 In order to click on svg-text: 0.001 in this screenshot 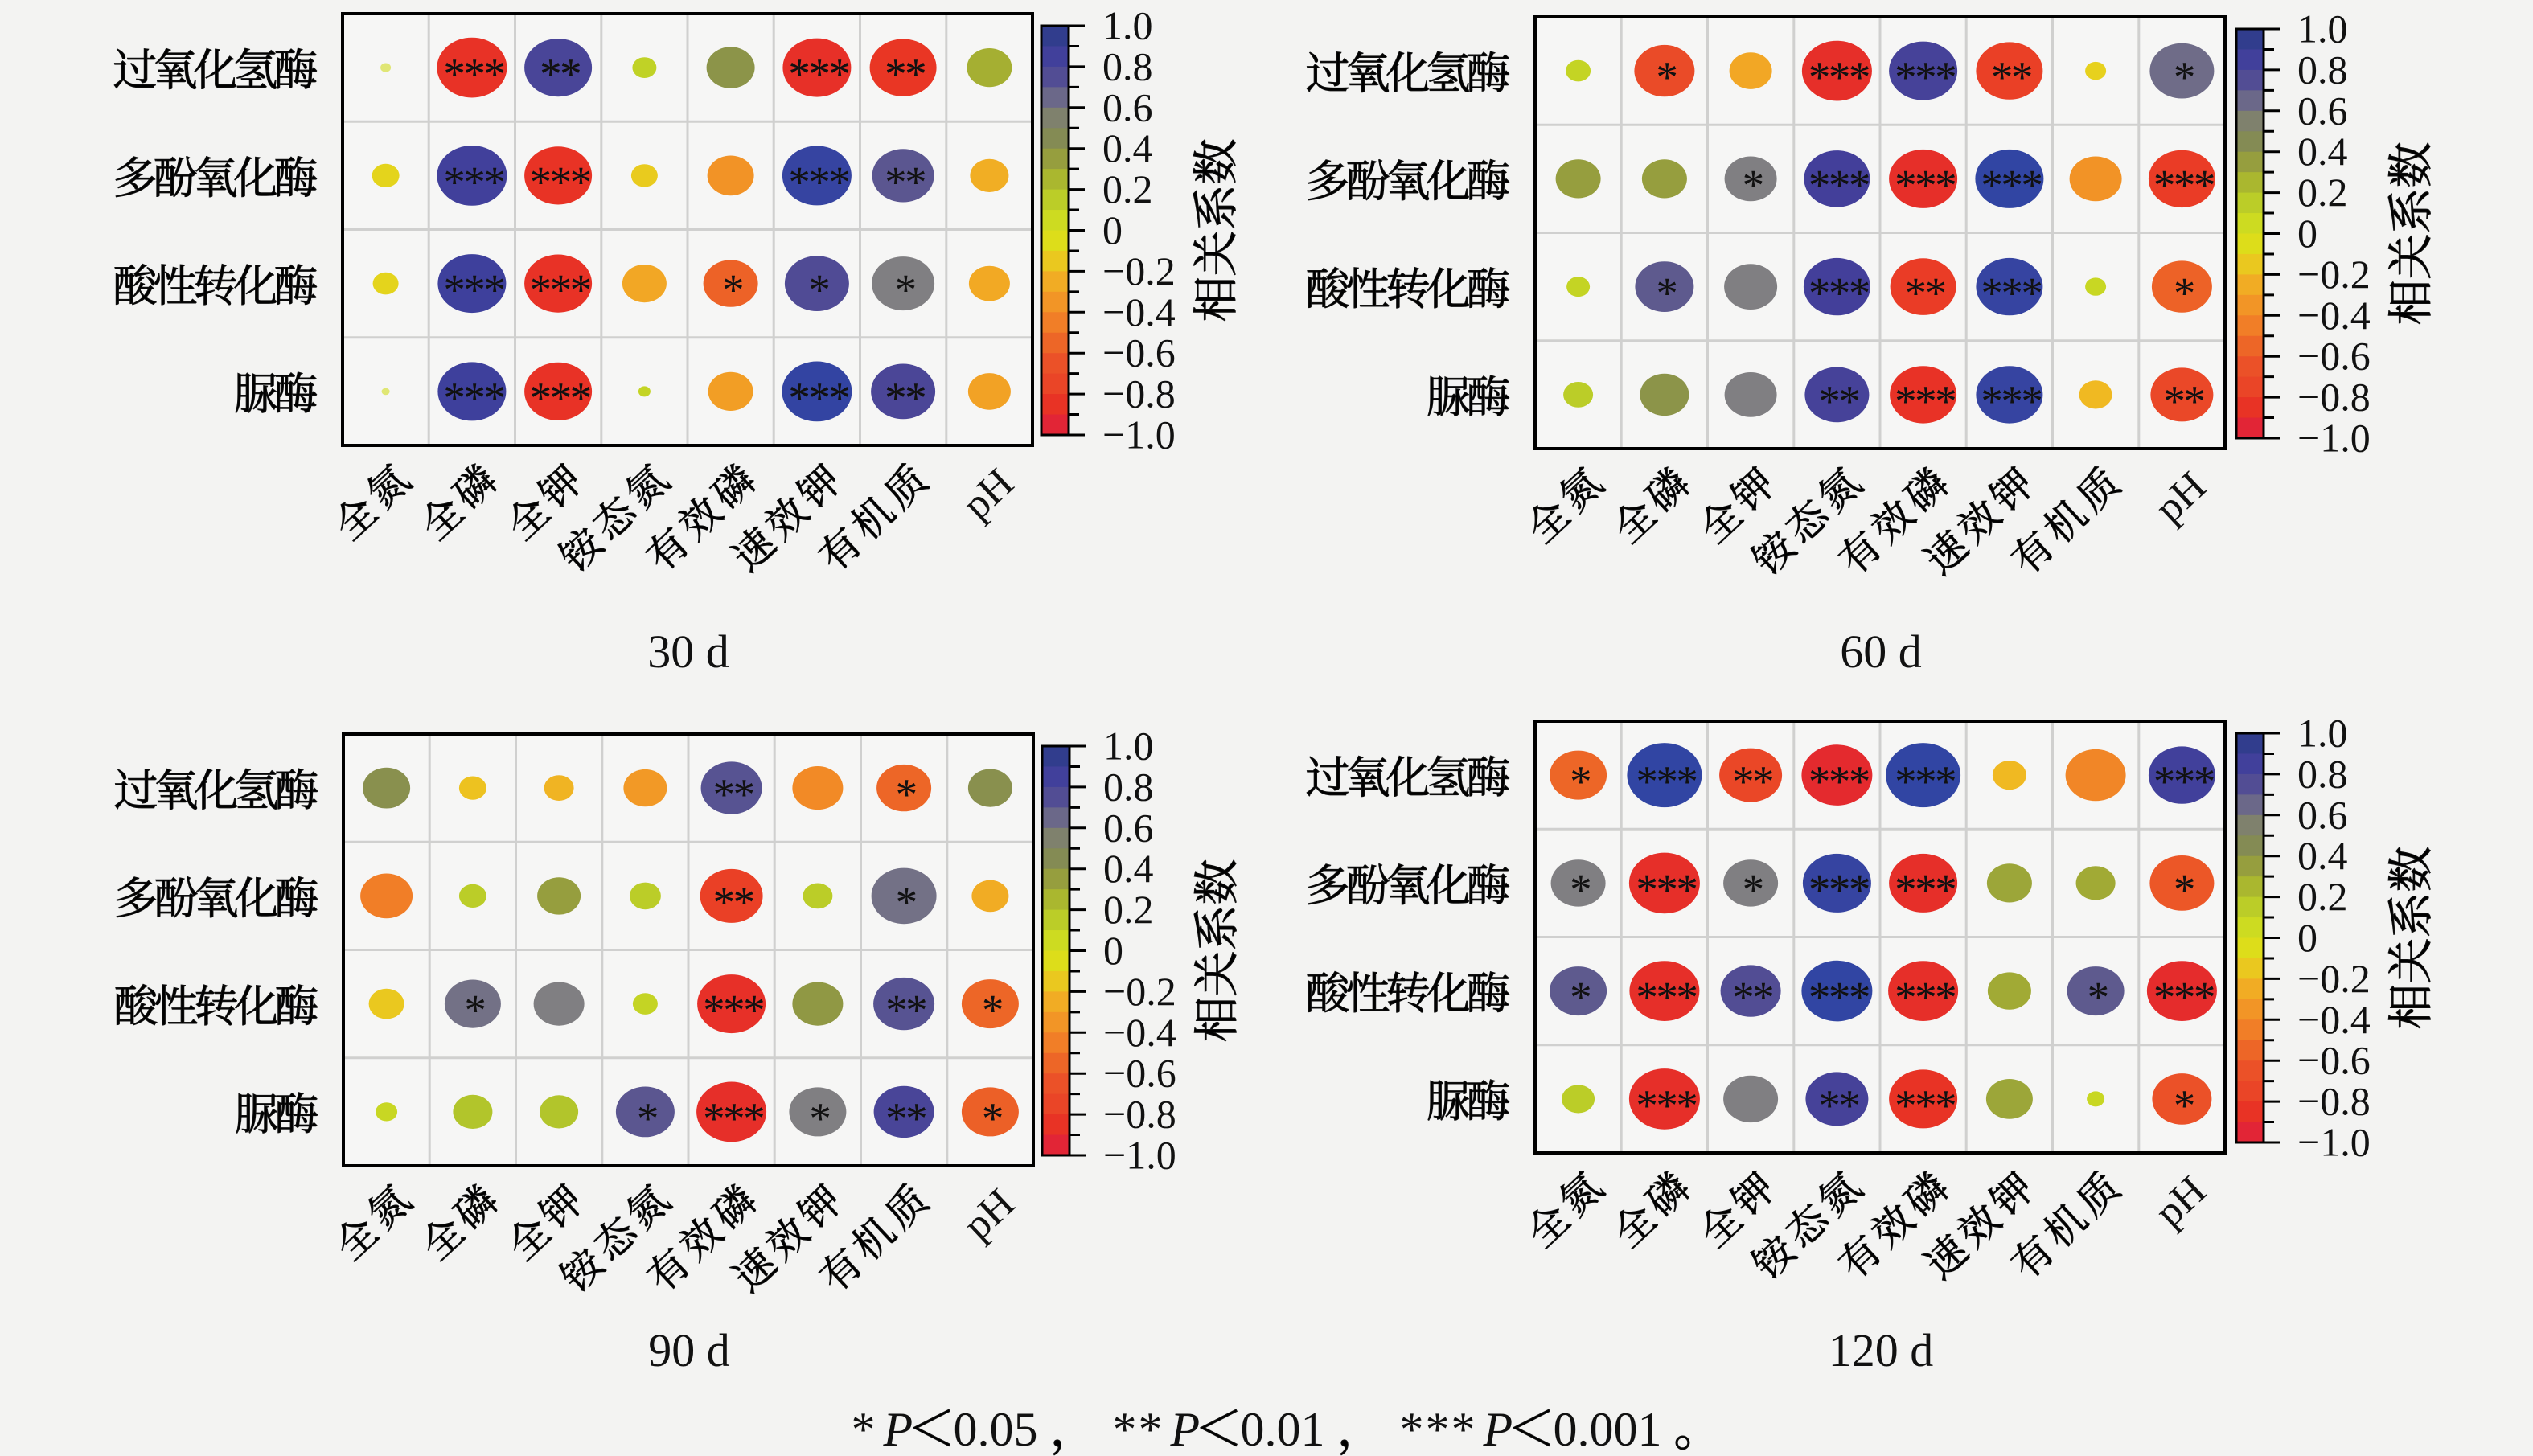, I will do `click(1608, 1429)`.